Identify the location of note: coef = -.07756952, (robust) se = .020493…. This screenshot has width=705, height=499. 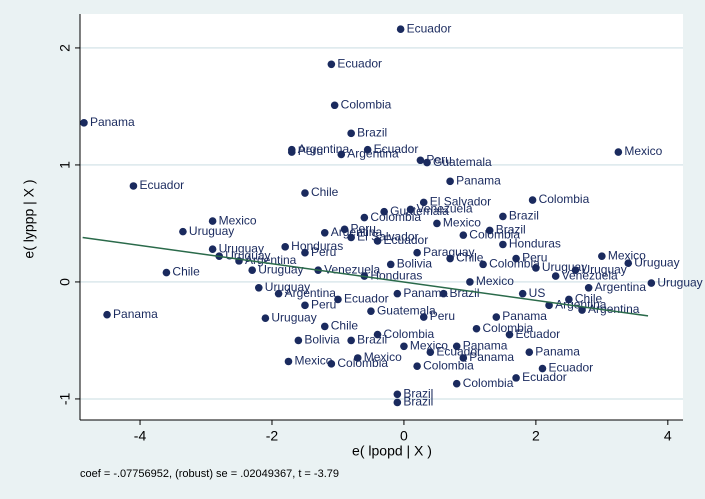
(209, 474).